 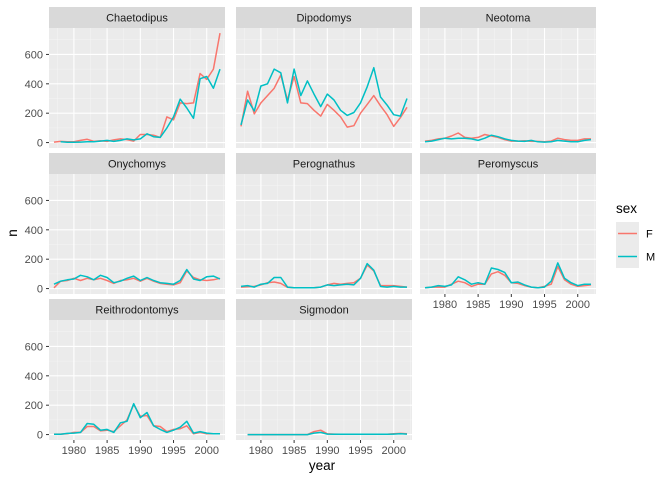 I want to click on x-axis-title: year, so click(x=322, y=465).